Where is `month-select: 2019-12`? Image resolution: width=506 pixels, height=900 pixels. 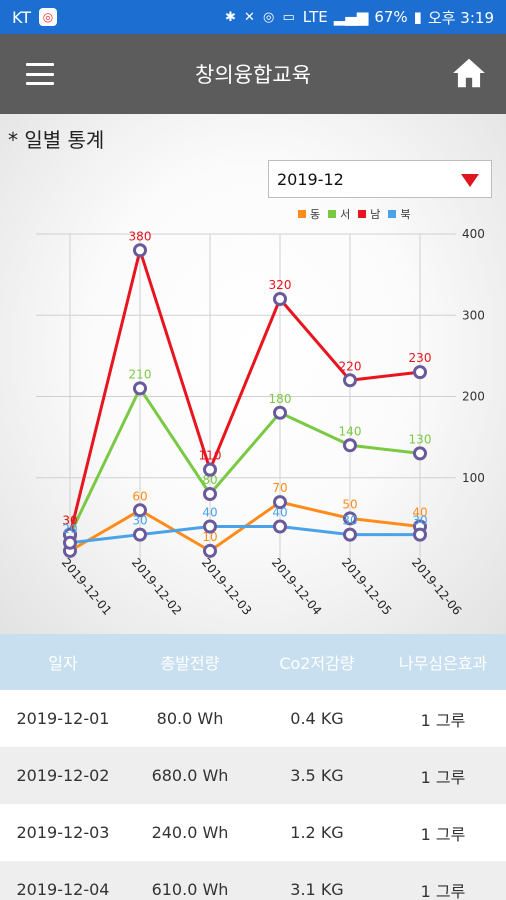 month-select: 2019-12 is located at coordinates (380, 179).